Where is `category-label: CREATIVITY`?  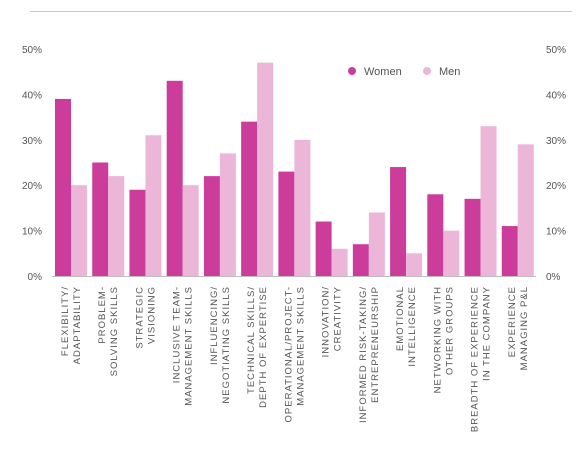 category-label: CREATIVITY is located at coordinates (338, 318).